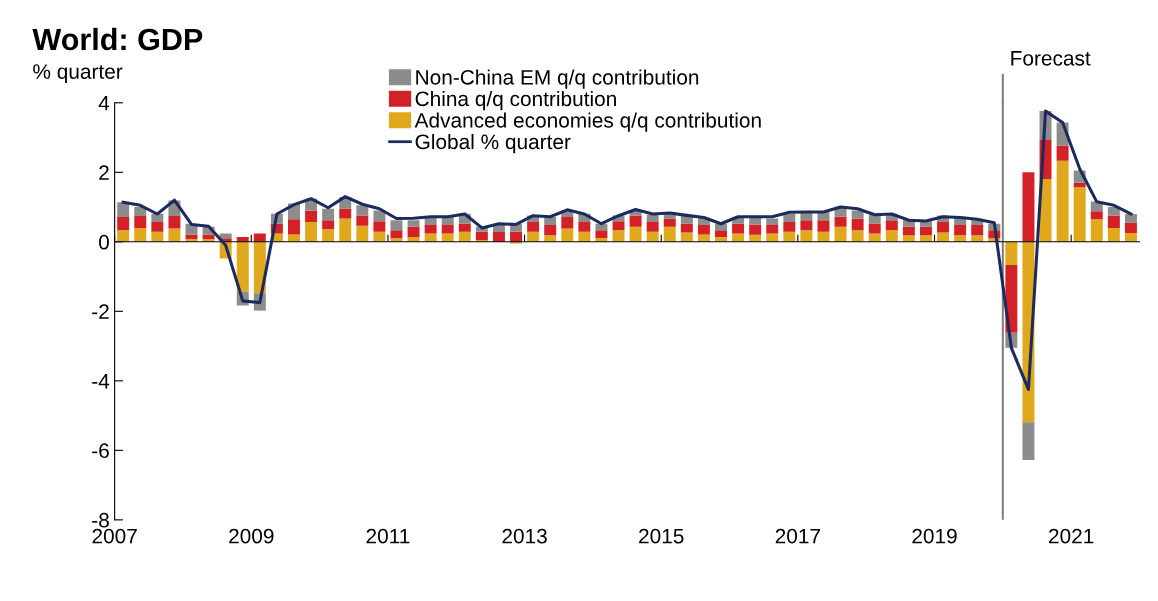 The image size is (1158, 601). Describe the element at coordinates (388, 536) in the screenshot. I see `x-tick-label: 2011` at that location.